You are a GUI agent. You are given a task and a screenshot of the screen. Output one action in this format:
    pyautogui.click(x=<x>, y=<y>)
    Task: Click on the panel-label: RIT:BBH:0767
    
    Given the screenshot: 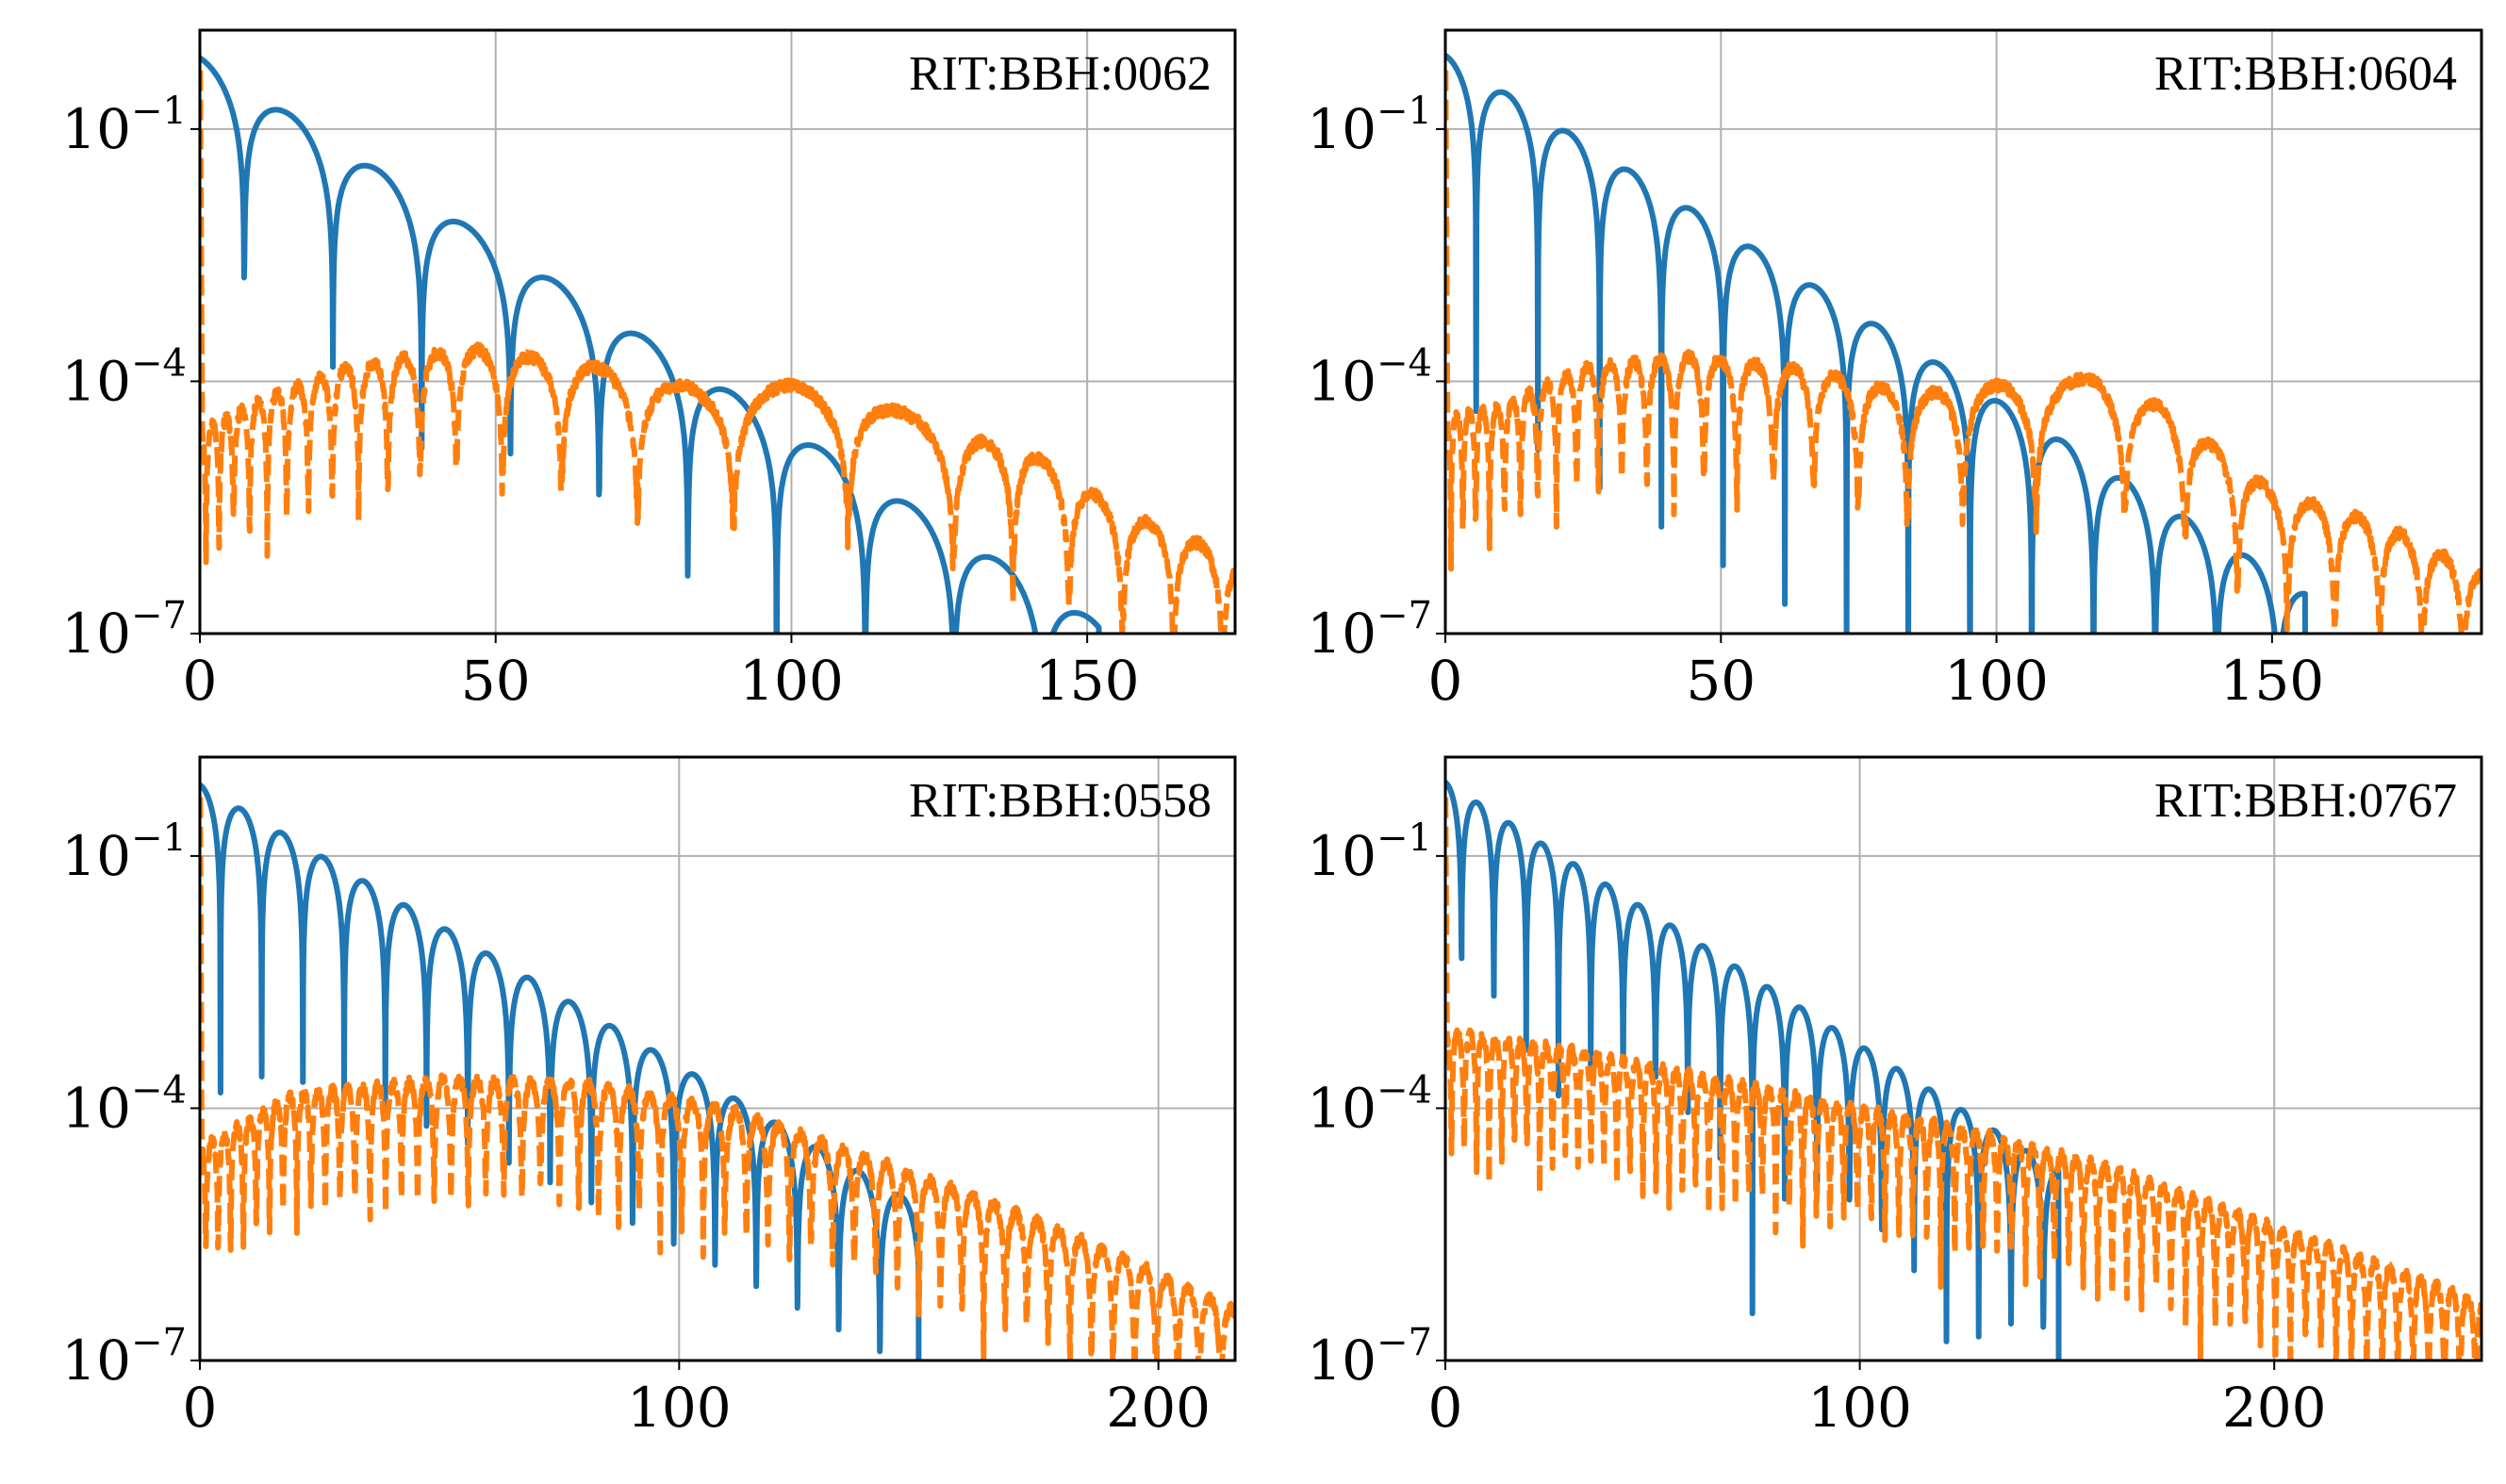 What is the action you would take?
    pyautogui.click(x=2305, y=801)
    